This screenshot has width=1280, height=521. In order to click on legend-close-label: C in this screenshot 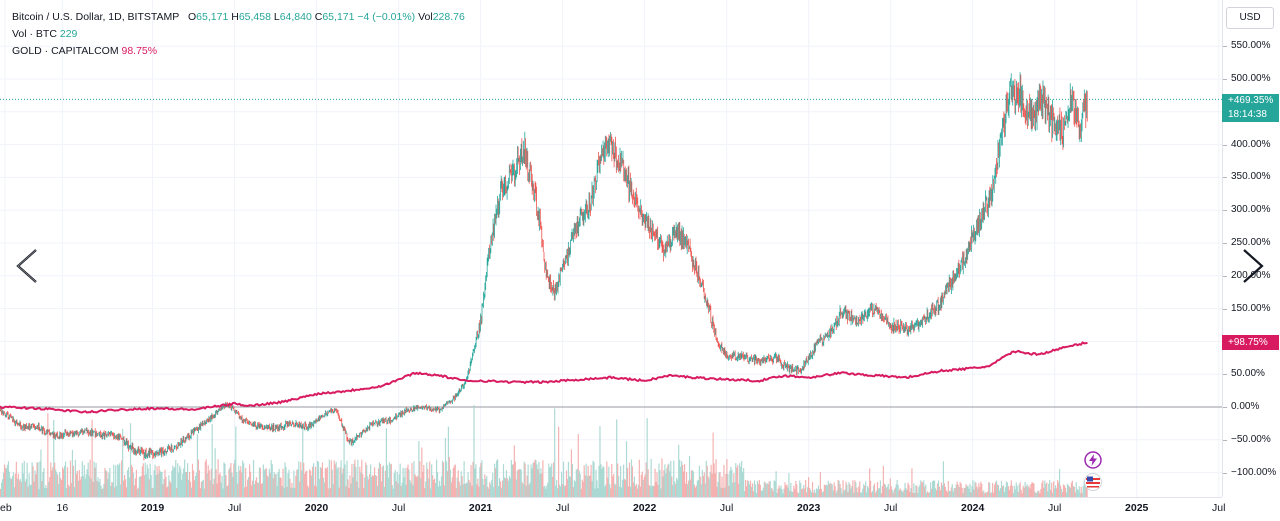, I will do `click(318, 17)`.